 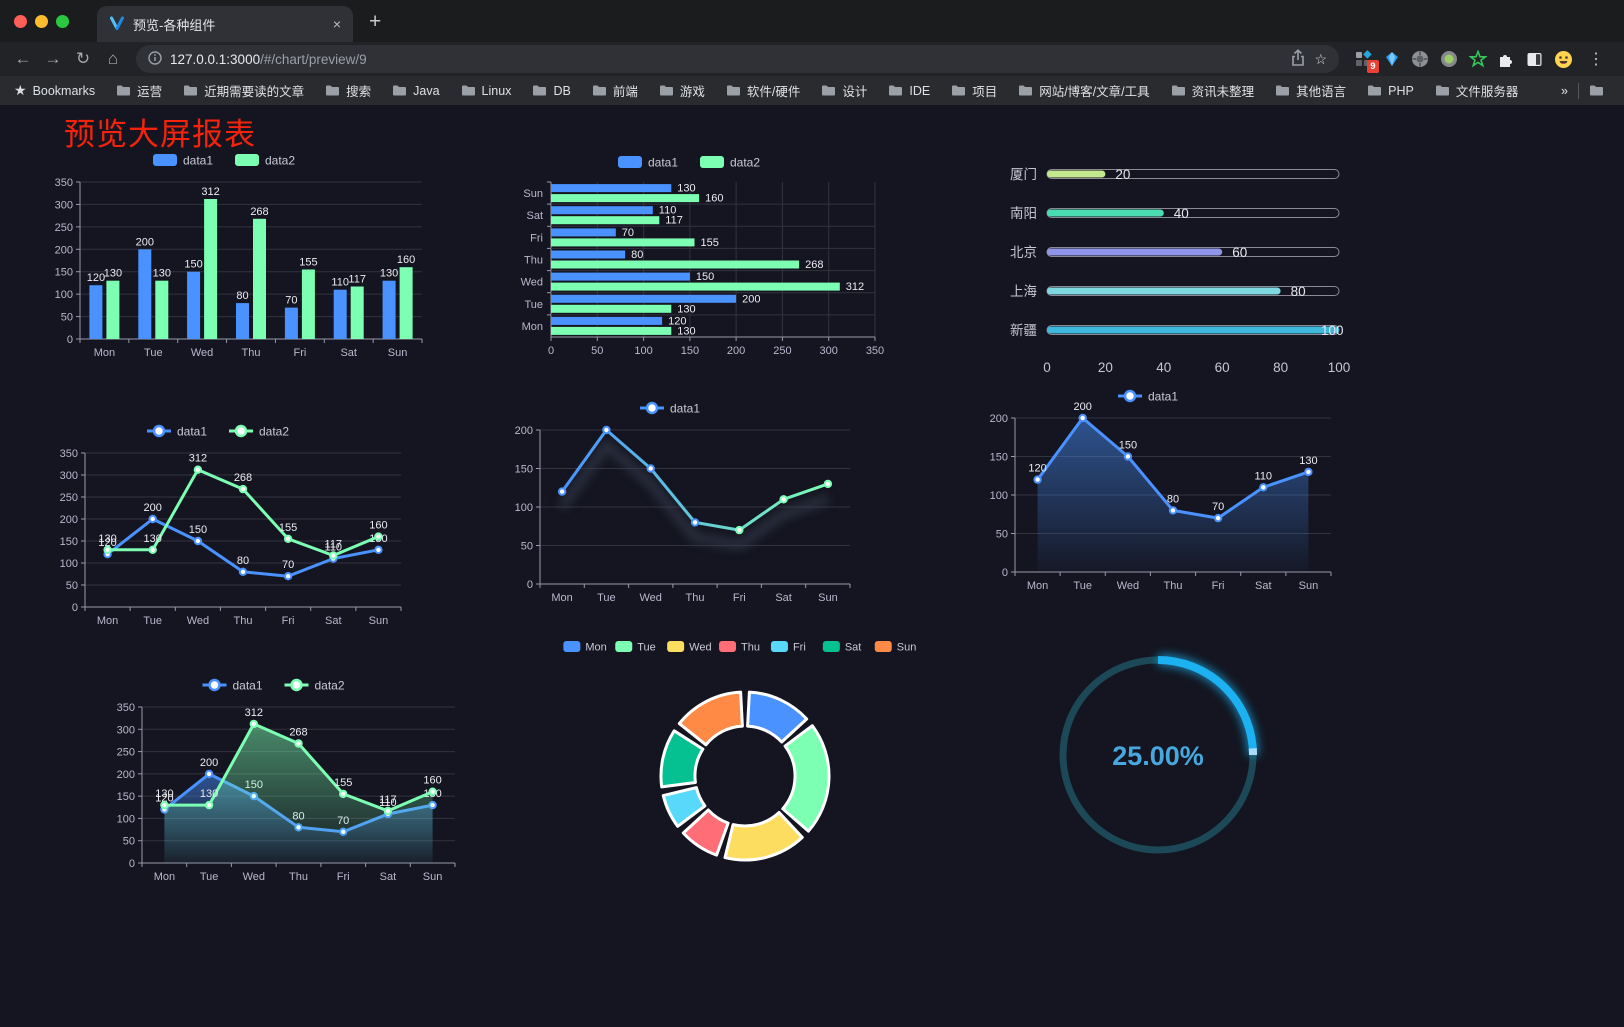 I want to click on reload-icon: ↻, so click(x=83, y=58).